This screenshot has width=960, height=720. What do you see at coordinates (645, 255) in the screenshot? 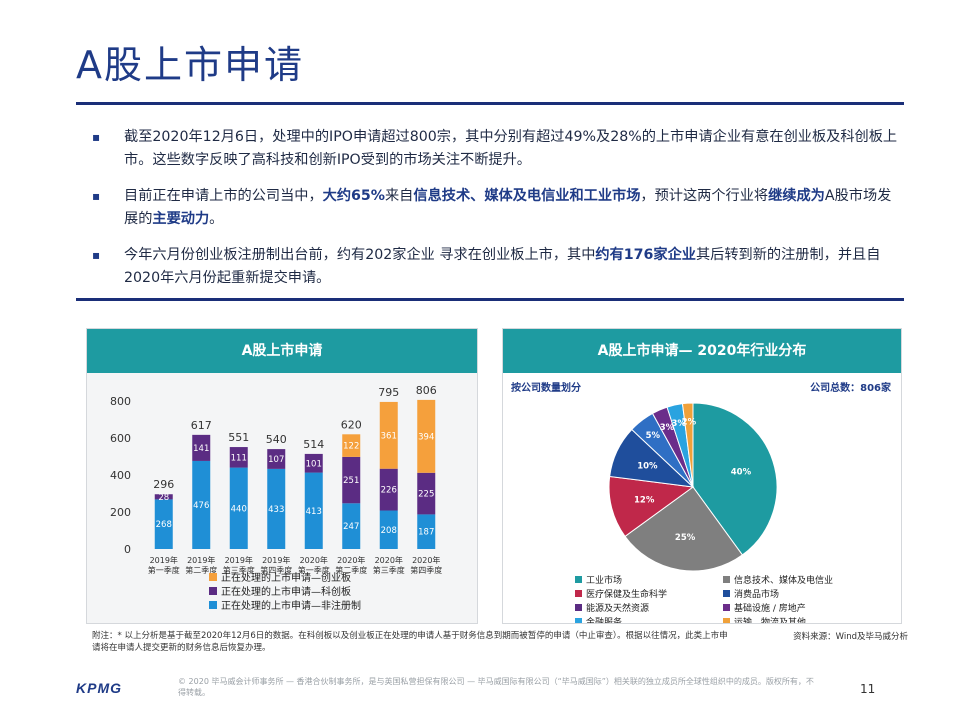
I see `bullet-highlight: 约有176家企业` at bounding box center [645, 255].